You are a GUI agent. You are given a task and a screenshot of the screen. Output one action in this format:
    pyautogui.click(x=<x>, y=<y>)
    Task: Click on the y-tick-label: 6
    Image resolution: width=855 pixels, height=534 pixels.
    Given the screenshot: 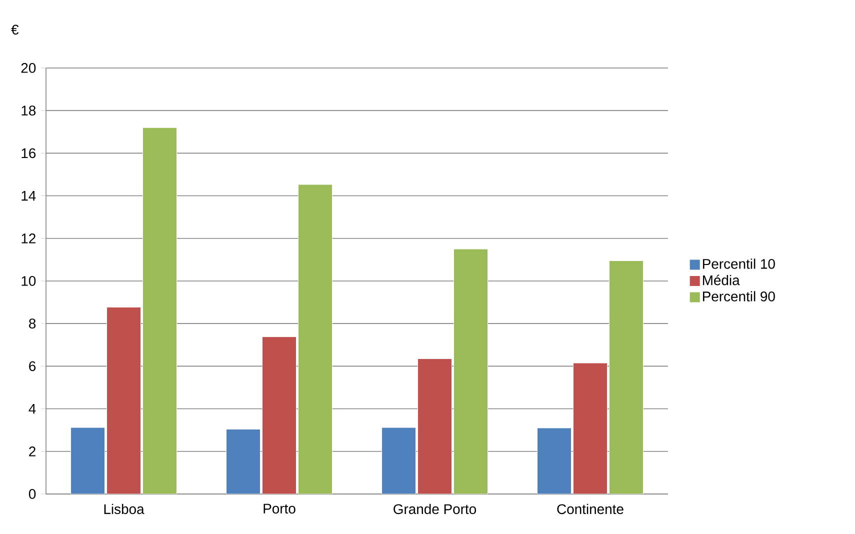 What is the action you would take?
    pyautogui.click(x=32, y=366)
    